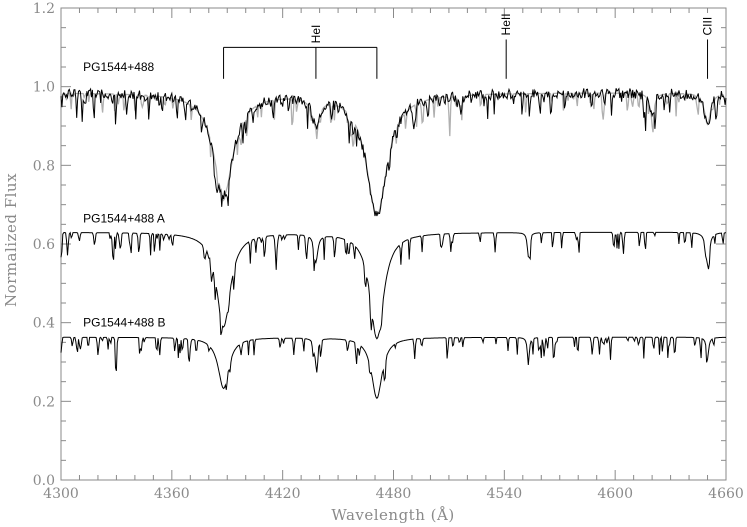 The height and width of the screenshot is (527, 747). I want to click on y-axis-title: Normalized Flux, so click(11, 240).